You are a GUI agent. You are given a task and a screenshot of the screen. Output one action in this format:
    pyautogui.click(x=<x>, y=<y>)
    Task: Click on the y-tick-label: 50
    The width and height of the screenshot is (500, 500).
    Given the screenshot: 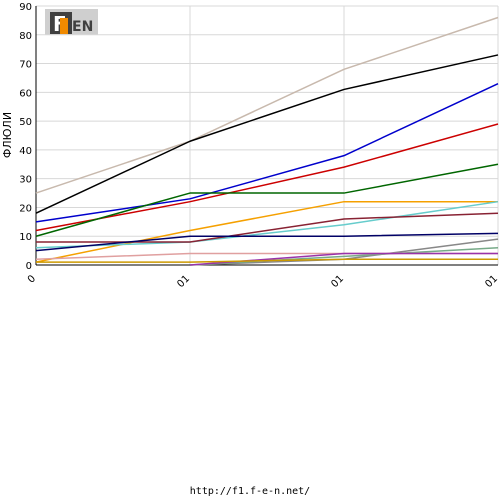 What is the action you would take?
    pyautogui.click(x=25, y=122)
    